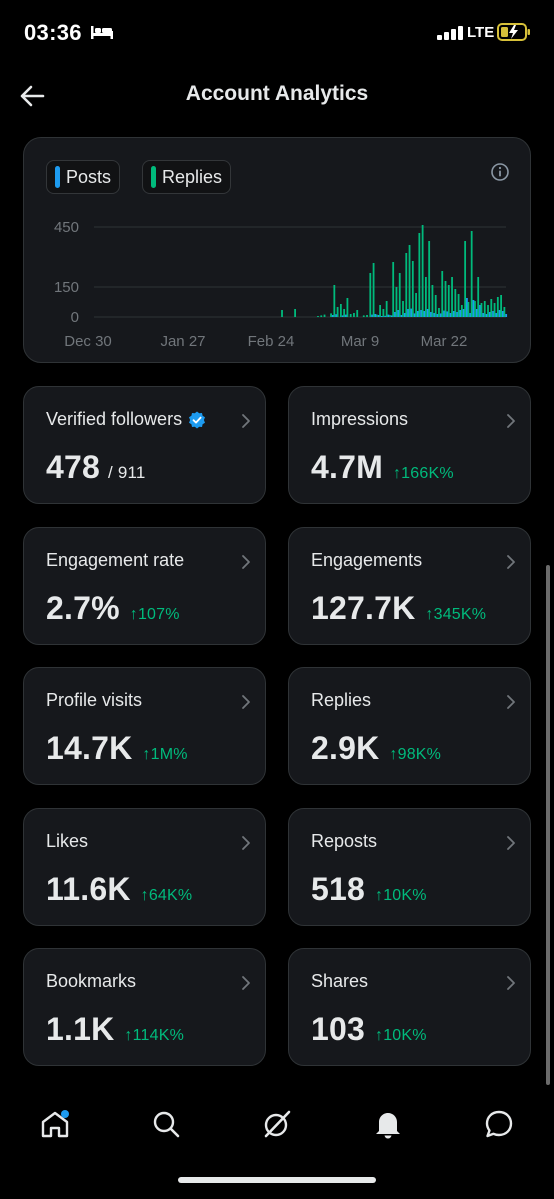 This screenshot has width=554, height=1199. I want to click on metric-label-container: Impressions, so click(359, 419).